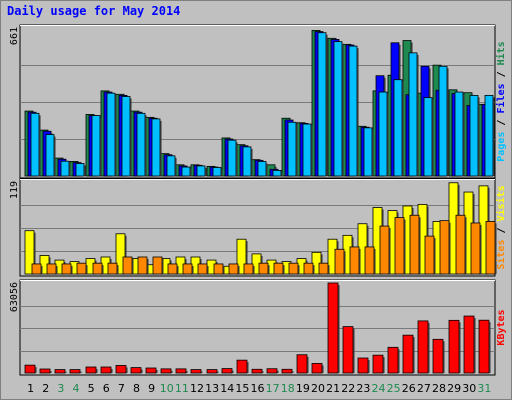 Image resolution: width=512 pixels, height=400 pixels. I want to click on x-tick-label-day-12: 12, so click(197, 388).